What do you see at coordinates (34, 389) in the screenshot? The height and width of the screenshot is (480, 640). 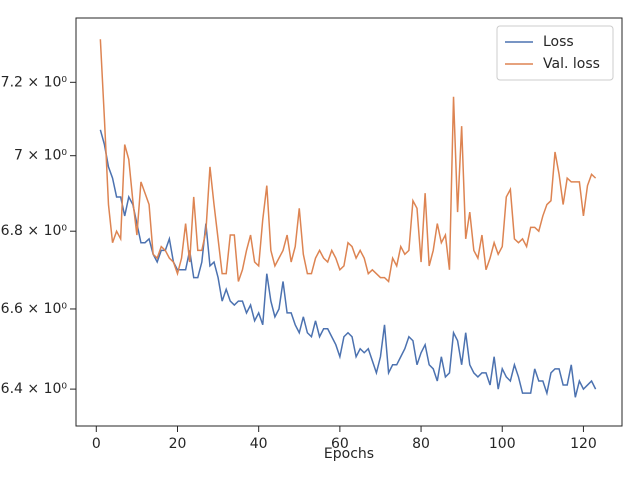 I see `y-tick-label: 6.4 × 10⁰` at bounding box center [34, 389].